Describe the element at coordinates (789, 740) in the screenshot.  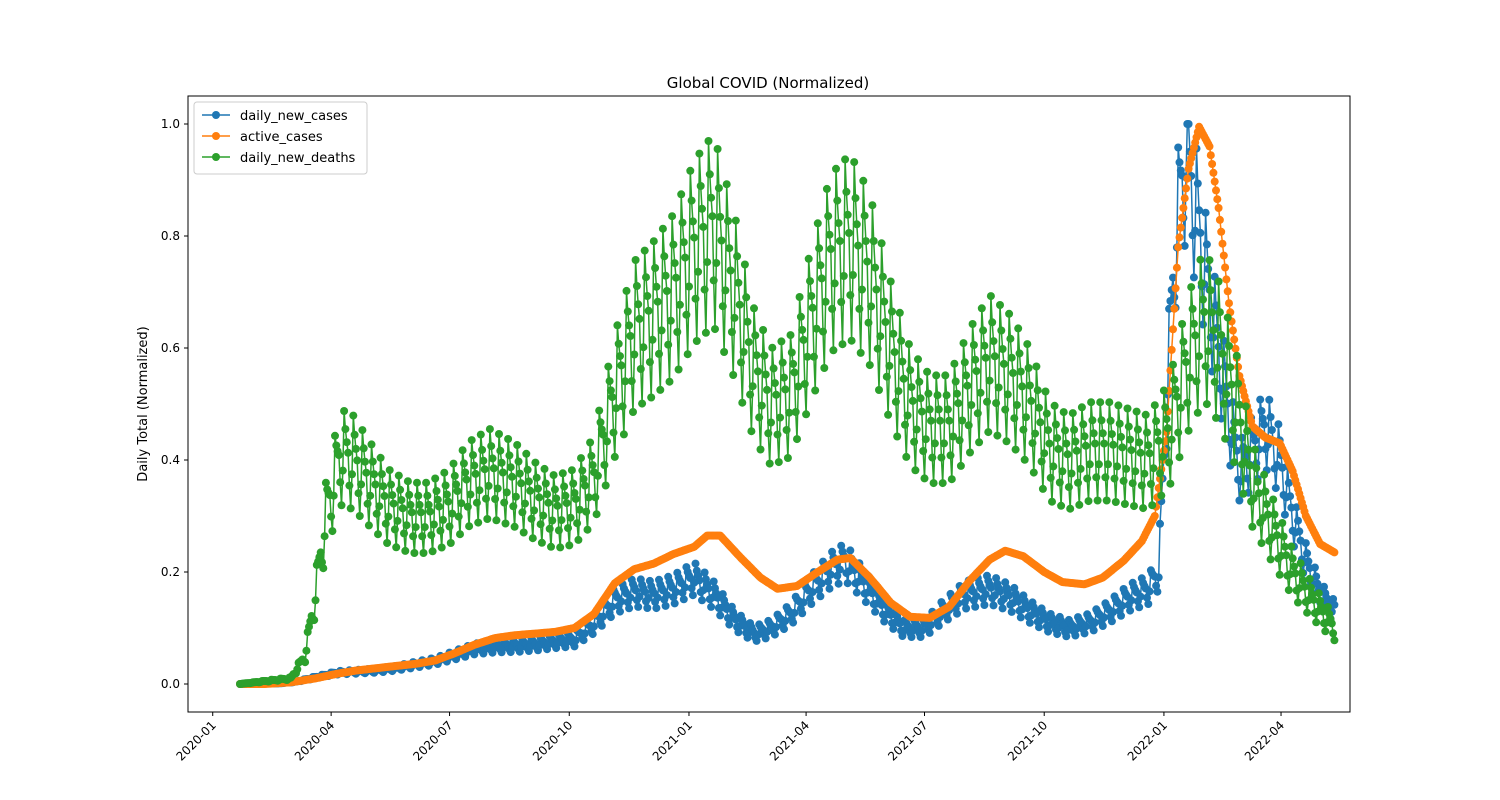
I see `x-tick-label: 2021-04` at that location.